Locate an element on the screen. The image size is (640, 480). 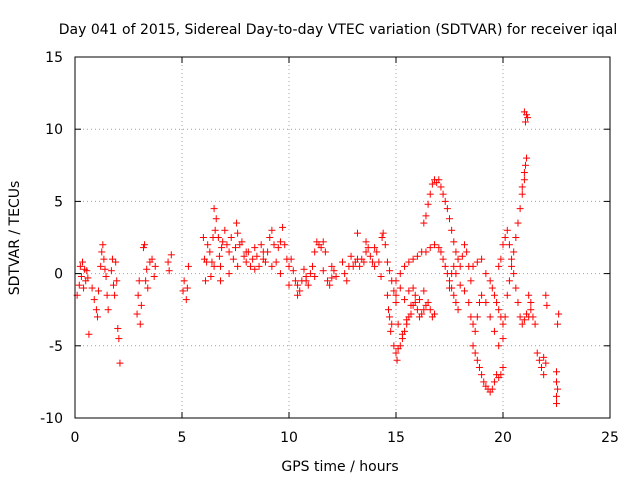
x-tick-label: 10 is located at coordinates (289, 438).